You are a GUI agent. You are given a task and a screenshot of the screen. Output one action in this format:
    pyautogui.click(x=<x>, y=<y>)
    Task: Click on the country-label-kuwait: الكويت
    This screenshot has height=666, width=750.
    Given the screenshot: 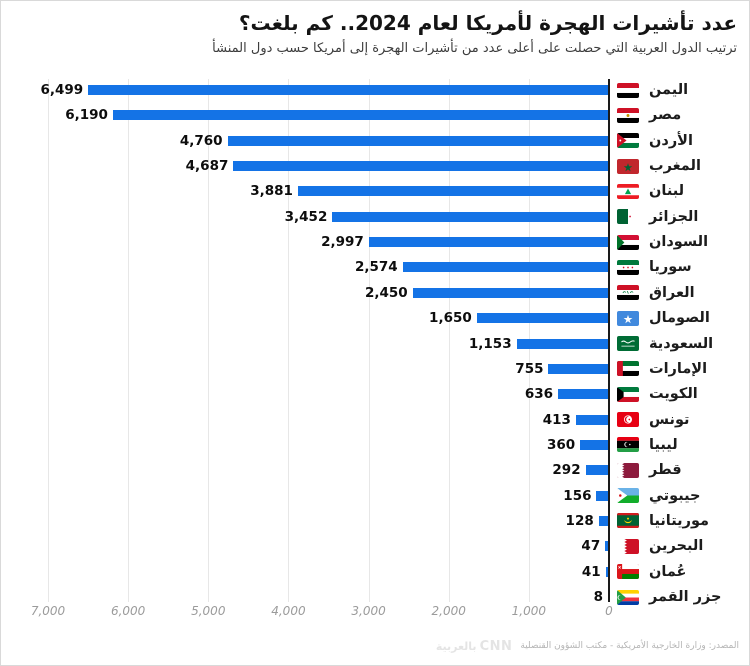 What is the action you would take?
    pyautogui.click(x=673, y=394)
    